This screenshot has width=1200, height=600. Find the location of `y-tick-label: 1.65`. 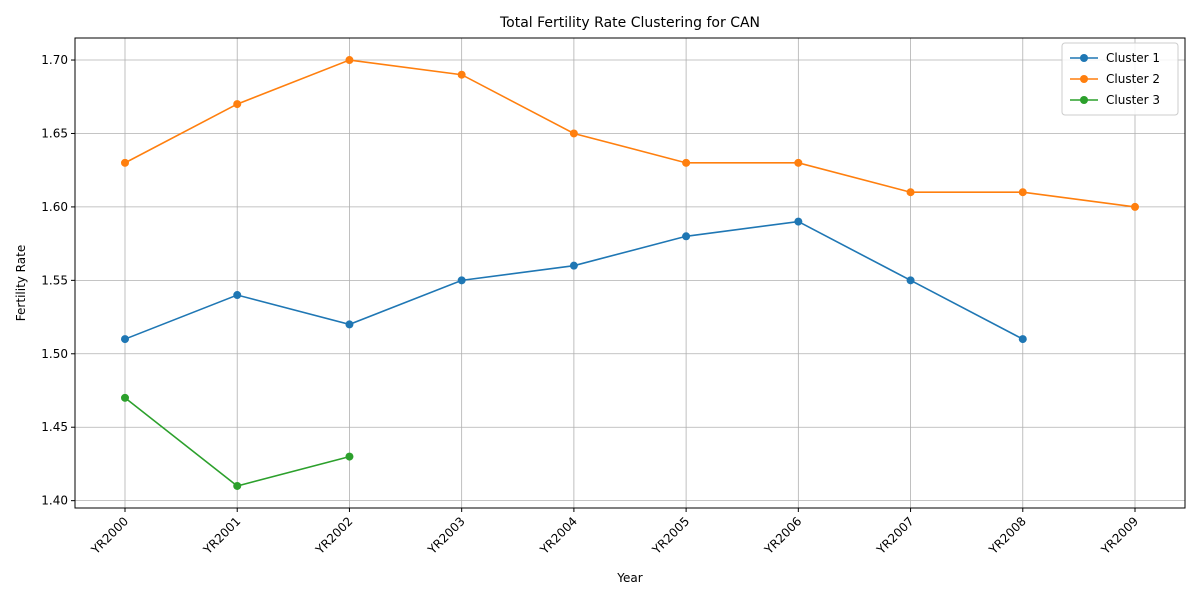

y-tick-label: 1.65 is located at coordinates (54, 133).